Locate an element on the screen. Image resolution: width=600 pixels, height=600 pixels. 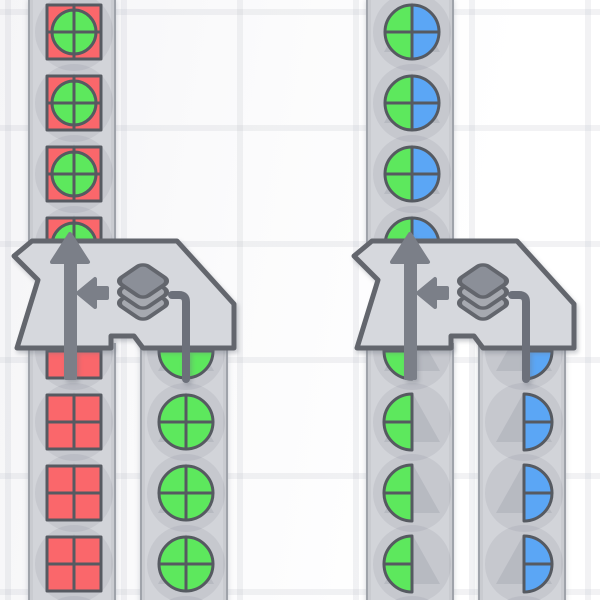
stacker-right is located at coordinates (464, 306).